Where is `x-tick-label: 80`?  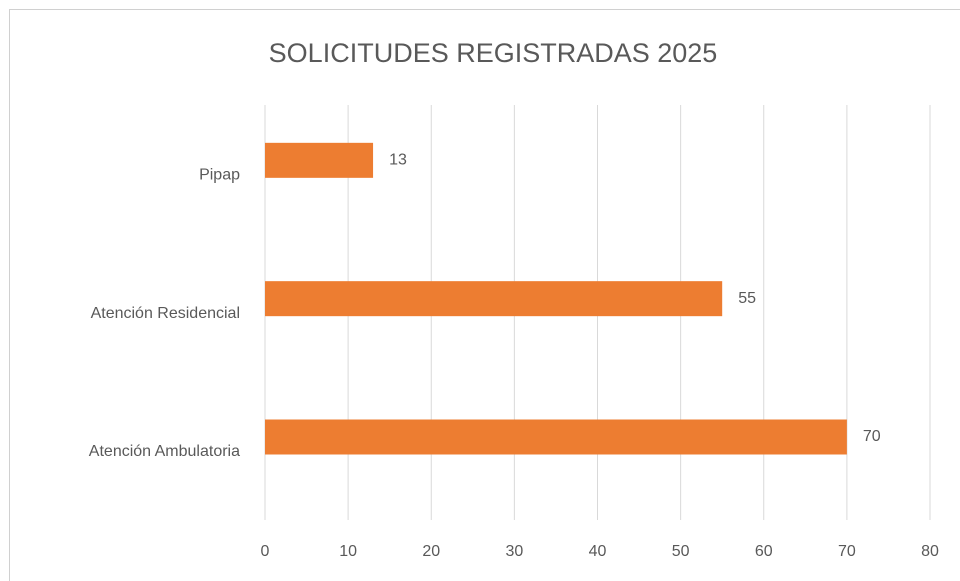 x-tick-label: 80 is located at coordinates (930, 551).